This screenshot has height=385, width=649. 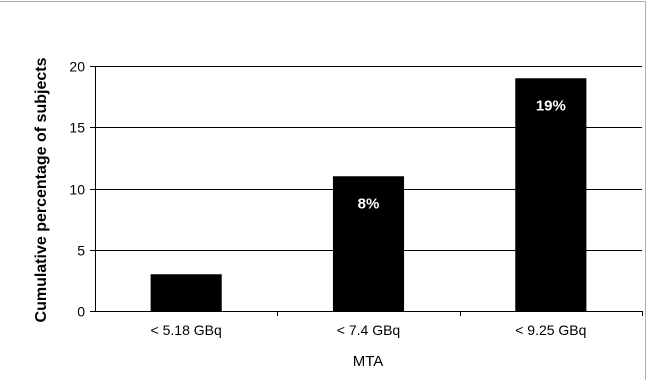 I want to click on y-tick-label: 10, so click(x=77, y=190).